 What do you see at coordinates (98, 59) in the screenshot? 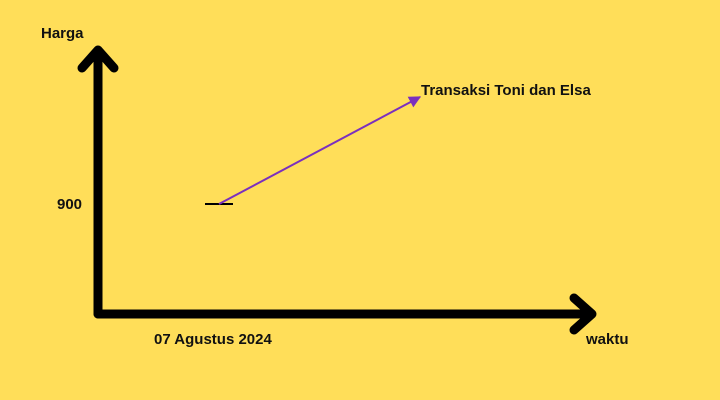
I see `y-axis-arrowhead-icon` at bounding box center [98, 59].